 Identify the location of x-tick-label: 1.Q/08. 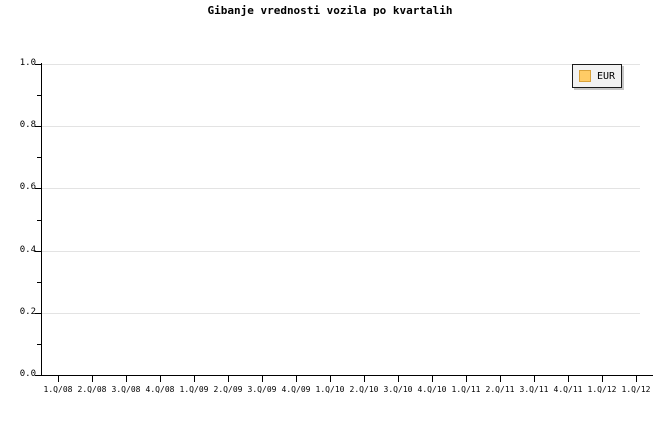
(58, 389).